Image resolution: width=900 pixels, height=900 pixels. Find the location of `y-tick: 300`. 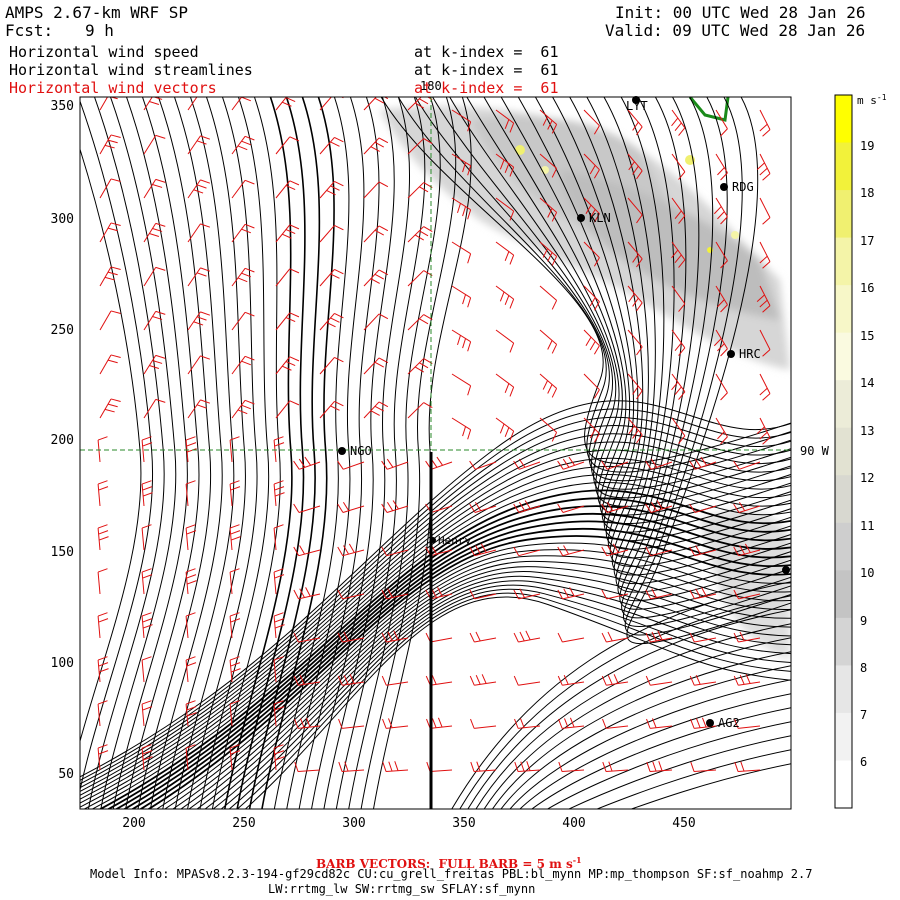

y-tick: 300 is located at coordinates (62, 219).